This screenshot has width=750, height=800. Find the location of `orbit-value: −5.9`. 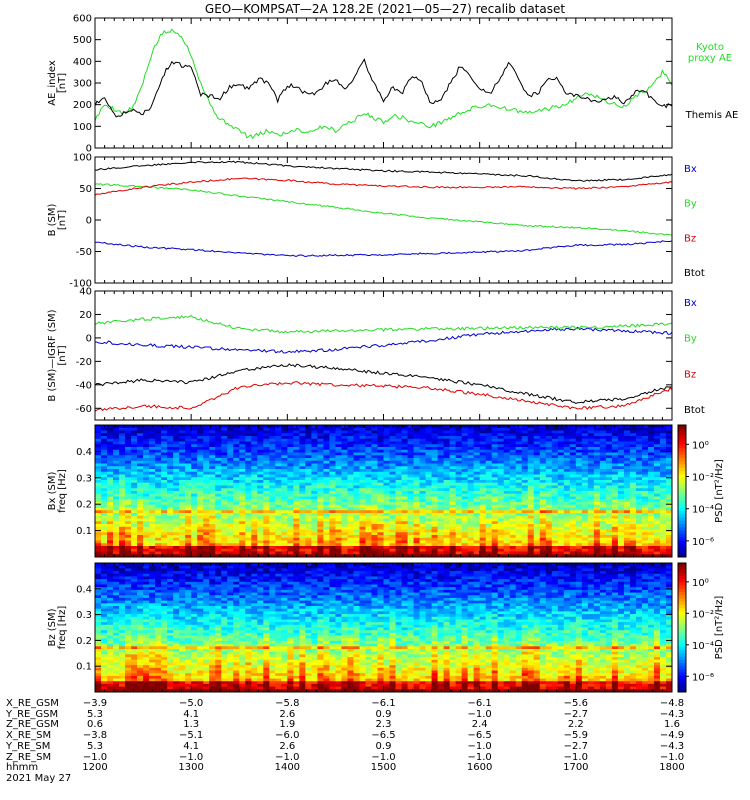

orbit-value: −5.9 is located at coordinates (575, 736).